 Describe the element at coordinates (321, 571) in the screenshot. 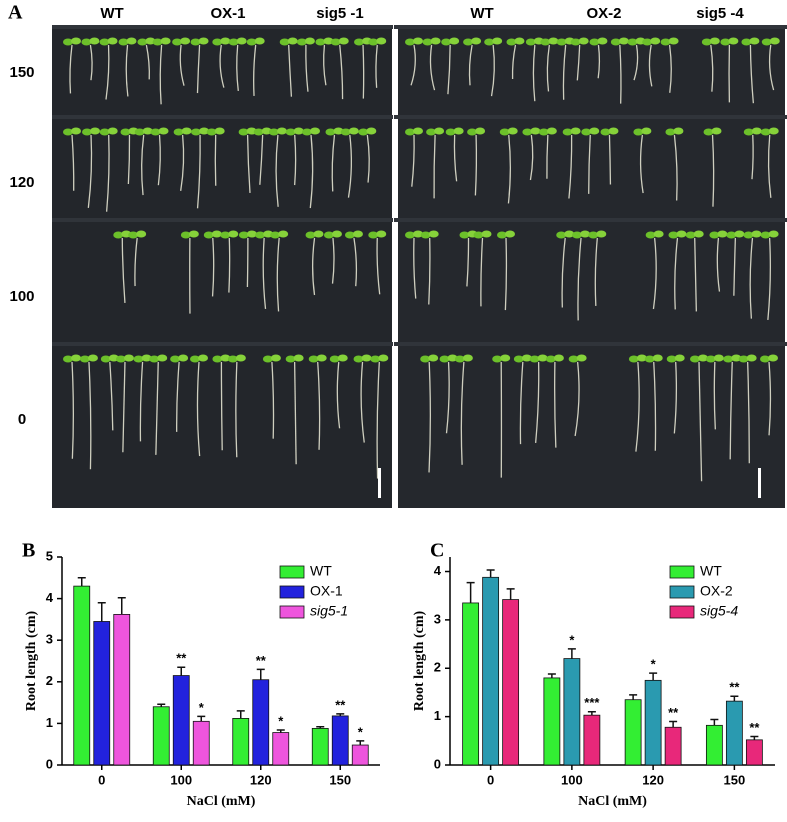

I see `legend-label: WT` at that location.